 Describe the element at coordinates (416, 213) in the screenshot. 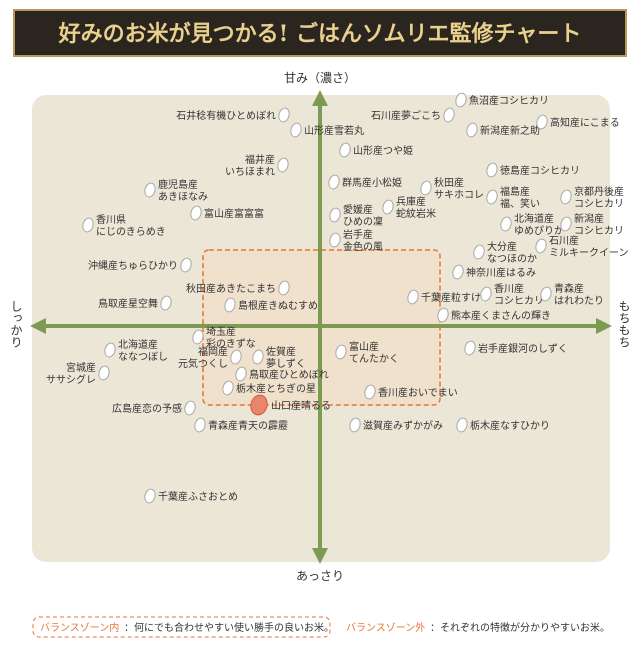

I see `label-line: 蛇紋岩米` at that location.